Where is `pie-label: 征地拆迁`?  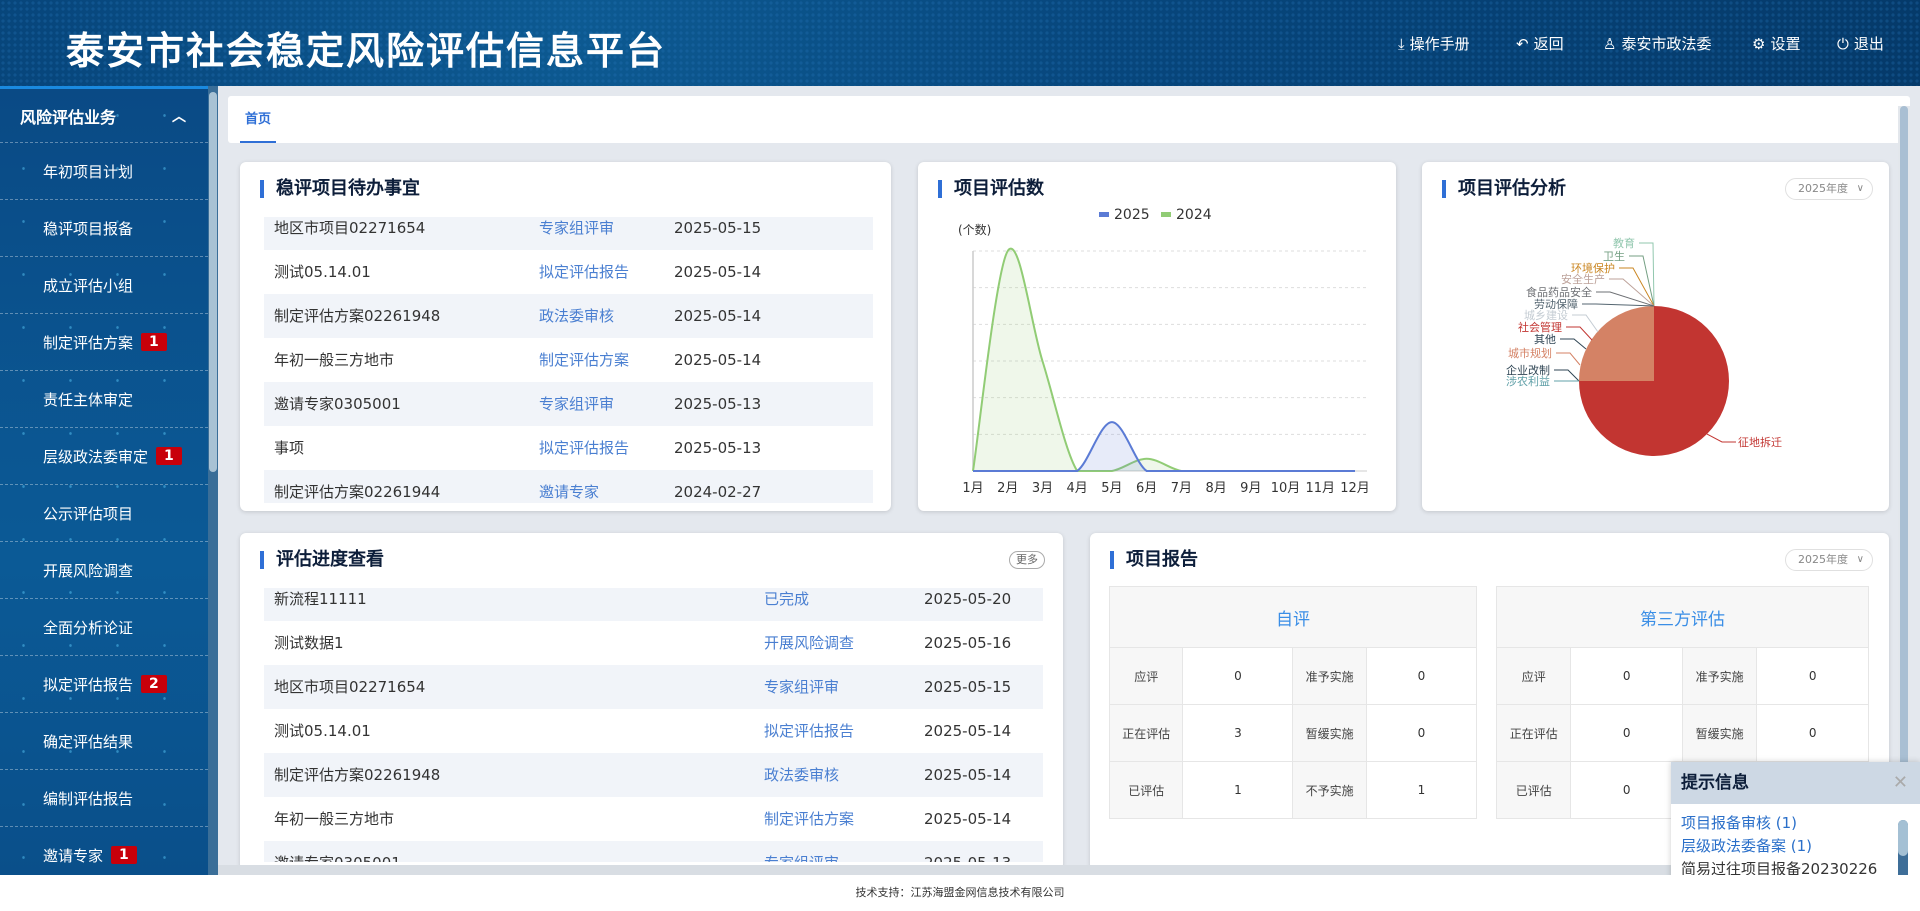
pie-label: 征地拆迁 is located at coordinates (1760, 442).